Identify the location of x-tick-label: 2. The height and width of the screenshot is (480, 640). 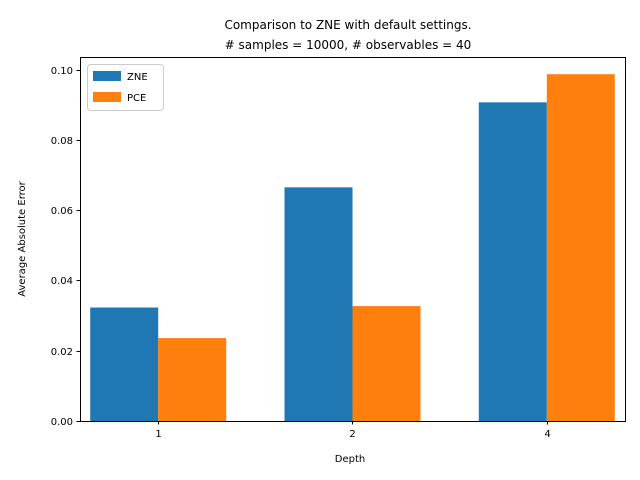
(352, 434).